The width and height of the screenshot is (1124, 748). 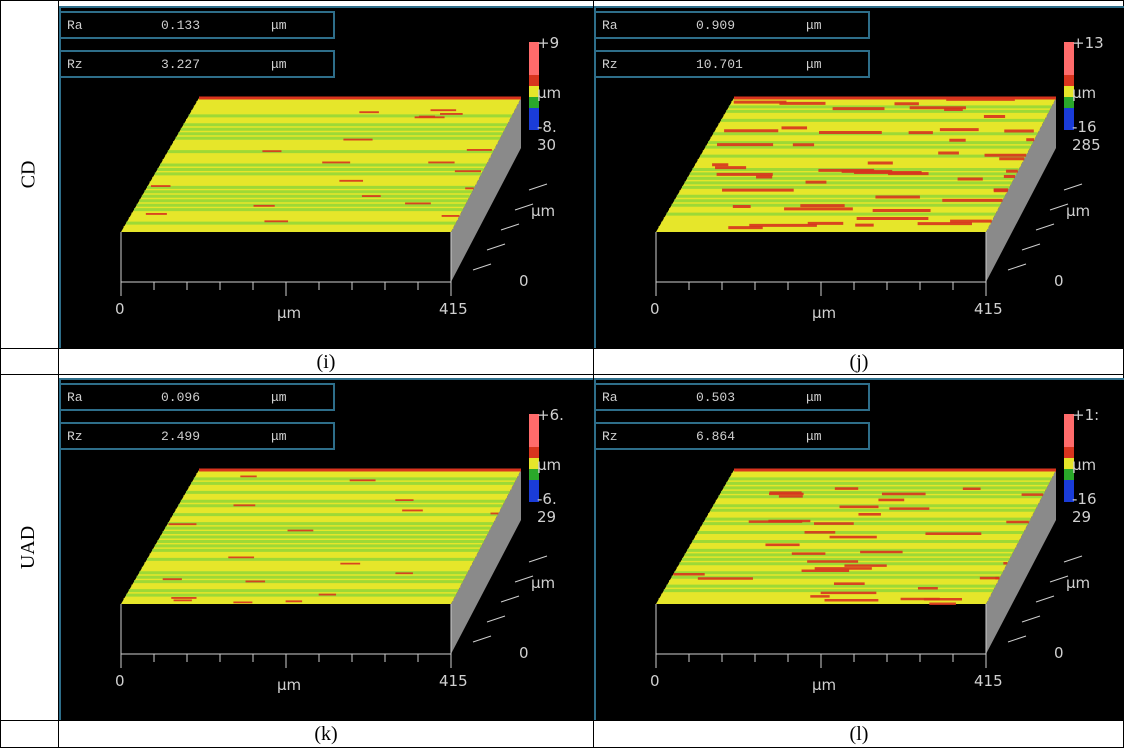 I want to click on ra-readout: Ra 0.096 μm, so click(x=197, y=397).